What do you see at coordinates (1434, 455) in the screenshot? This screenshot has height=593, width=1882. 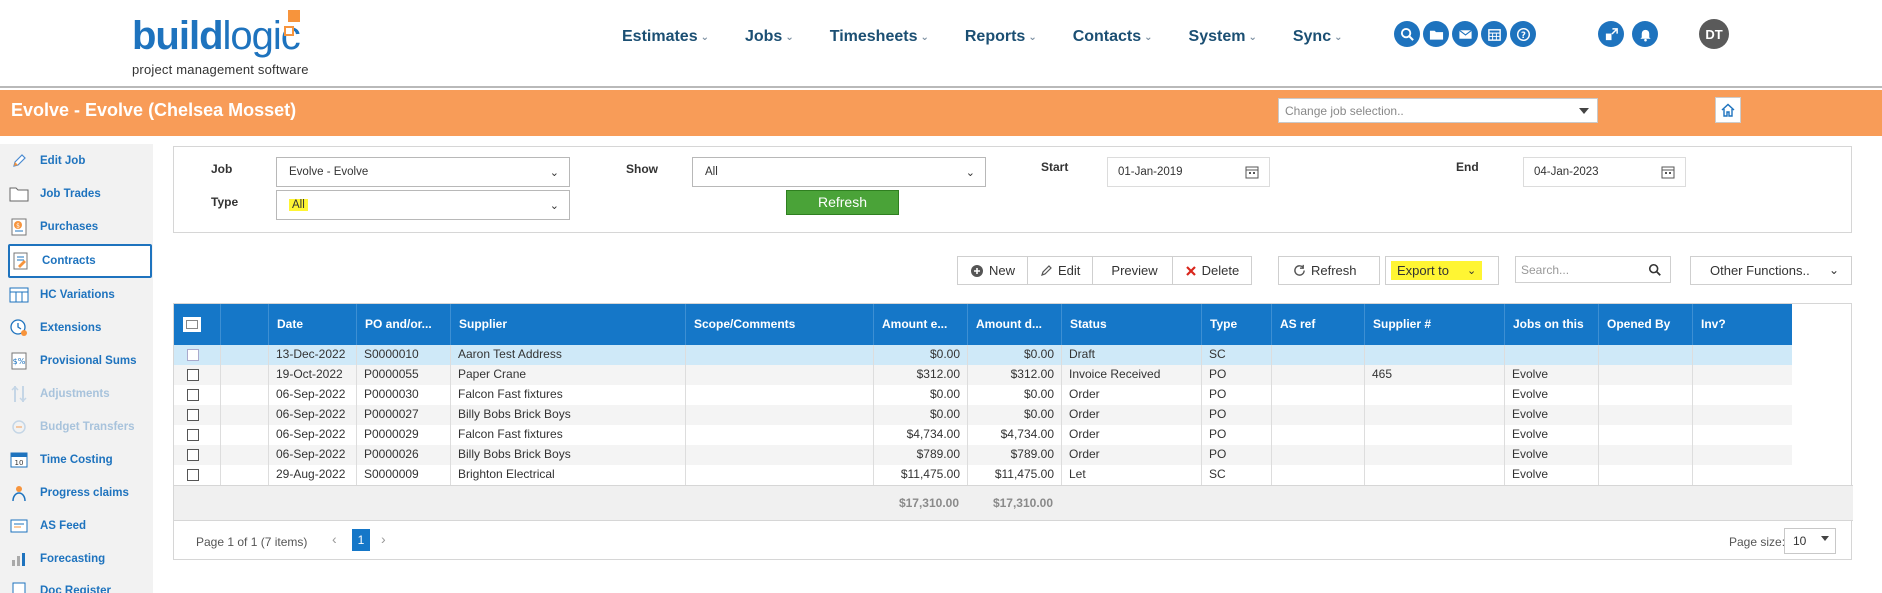 I see `cell-supplier-number` at bounding box center [1434, 455].